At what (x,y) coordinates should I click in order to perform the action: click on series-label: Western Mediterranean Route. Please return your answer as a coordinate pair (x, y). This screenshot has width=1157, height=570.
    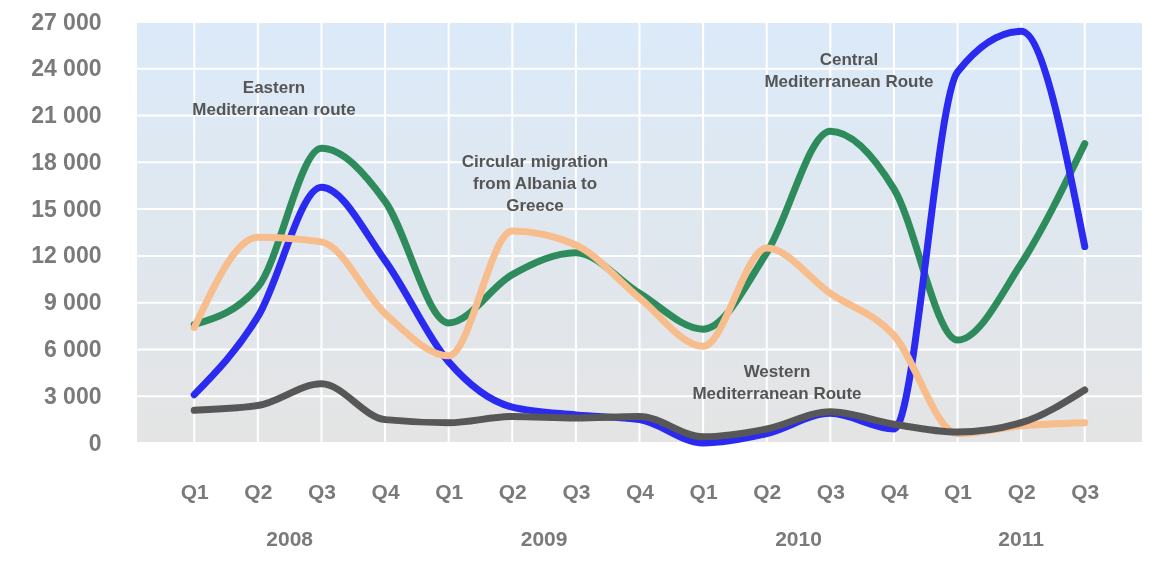
    Looking at the image, I should click on (777, 382).